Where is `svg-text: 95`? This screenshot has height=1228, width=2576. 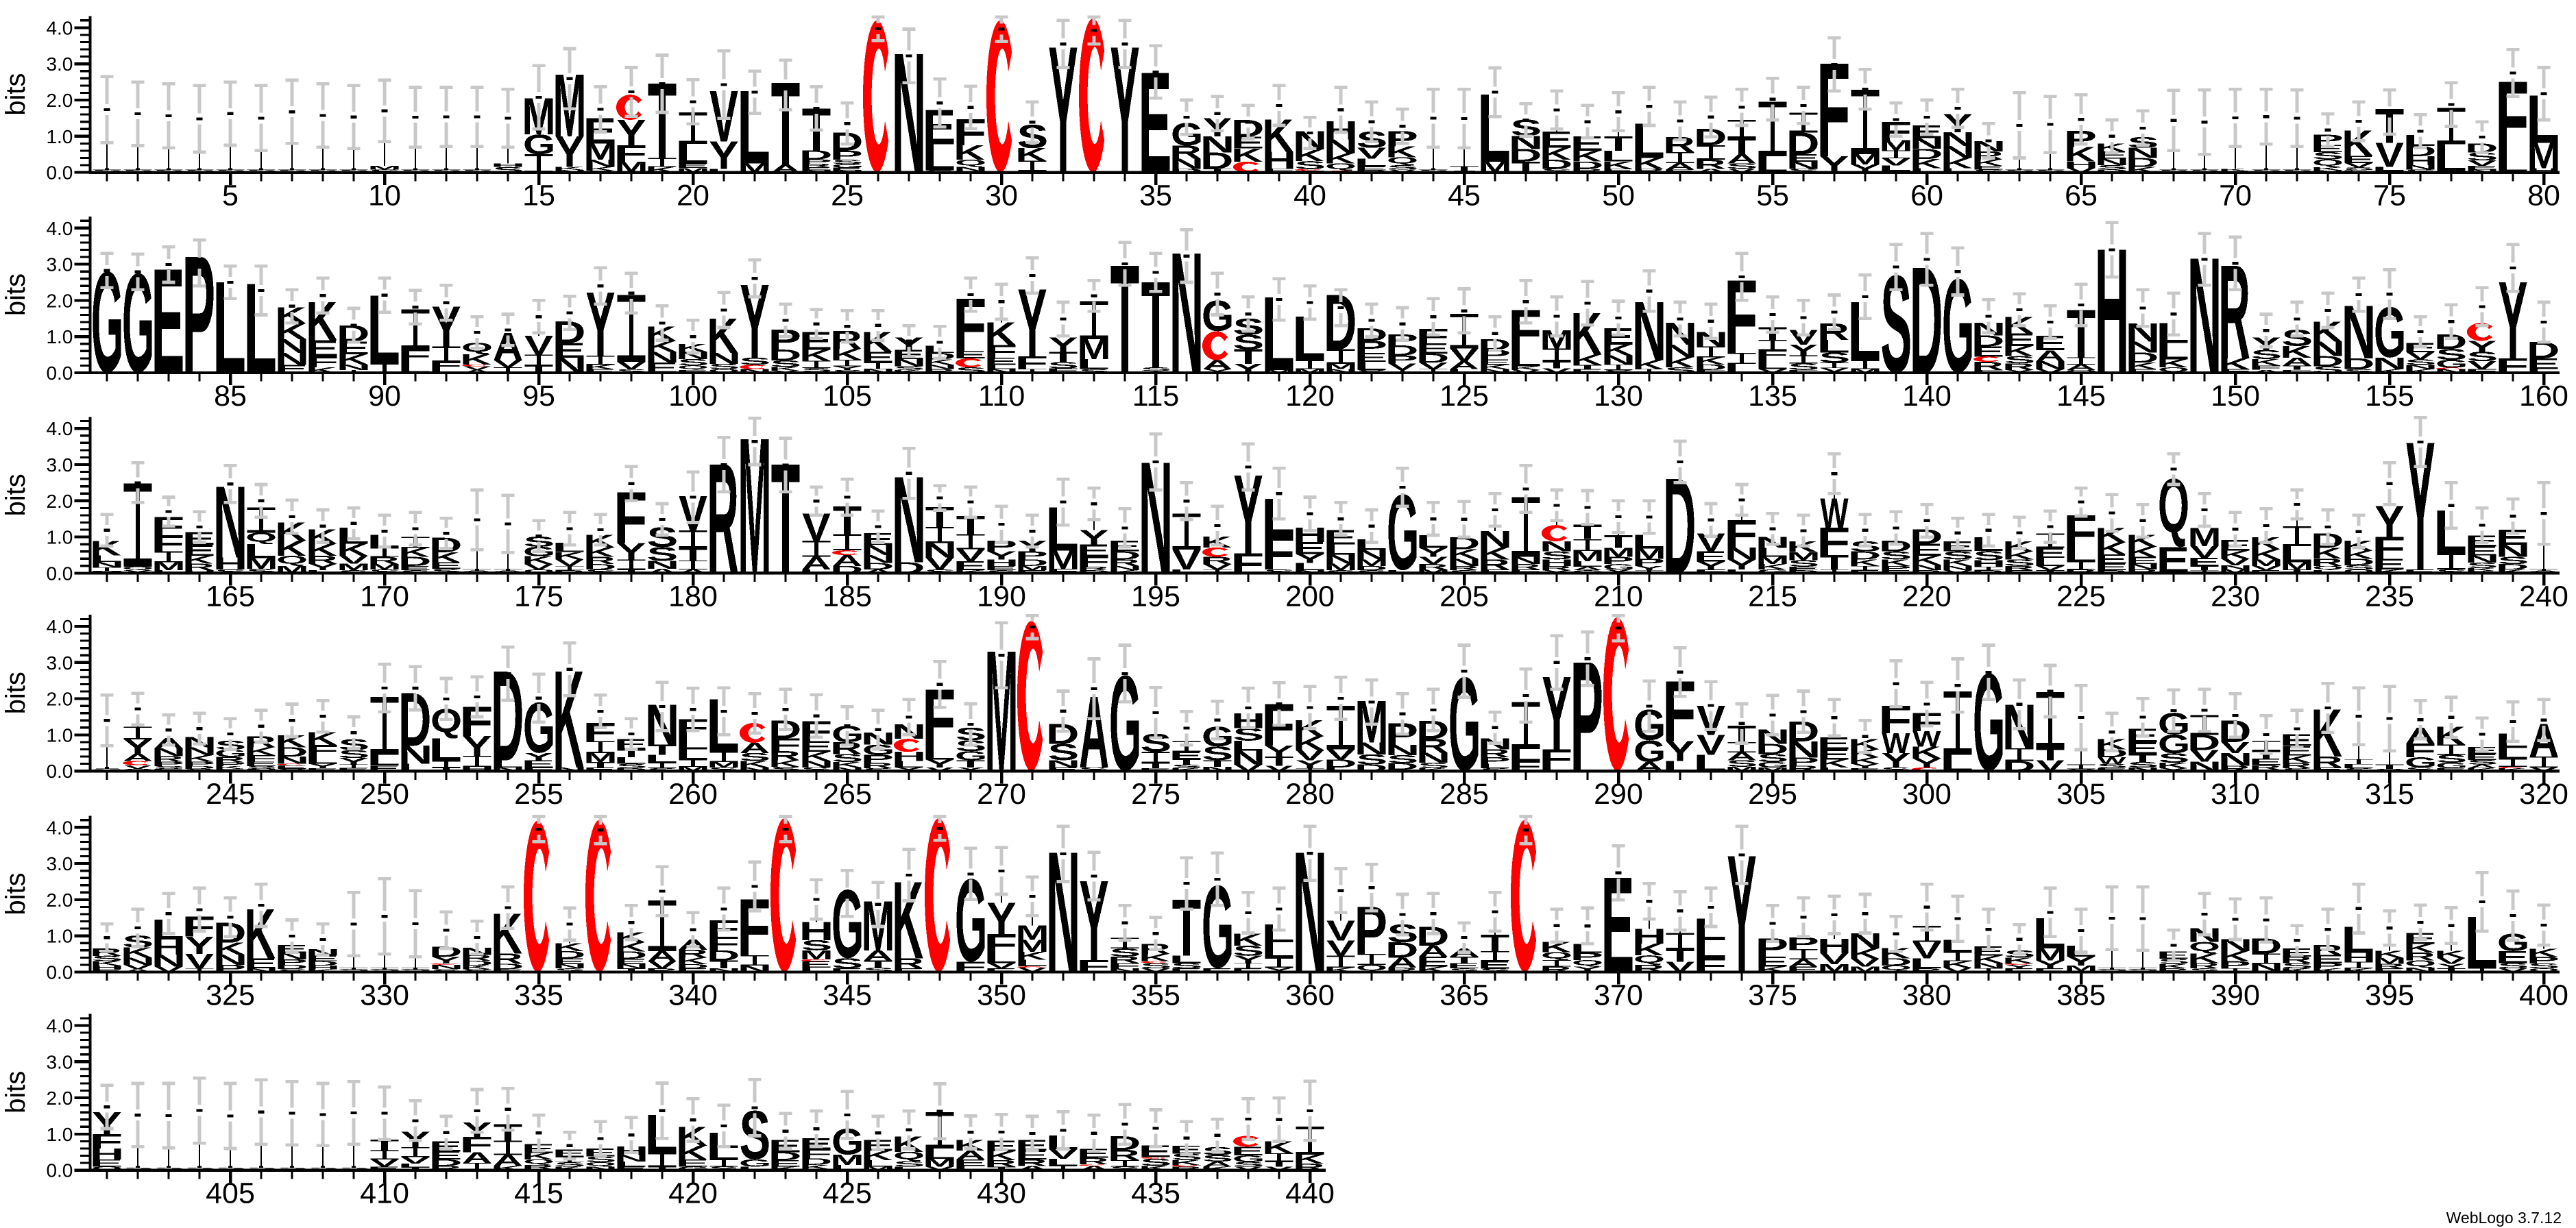 svg-text: 95 is located at coordinates (538, 396).